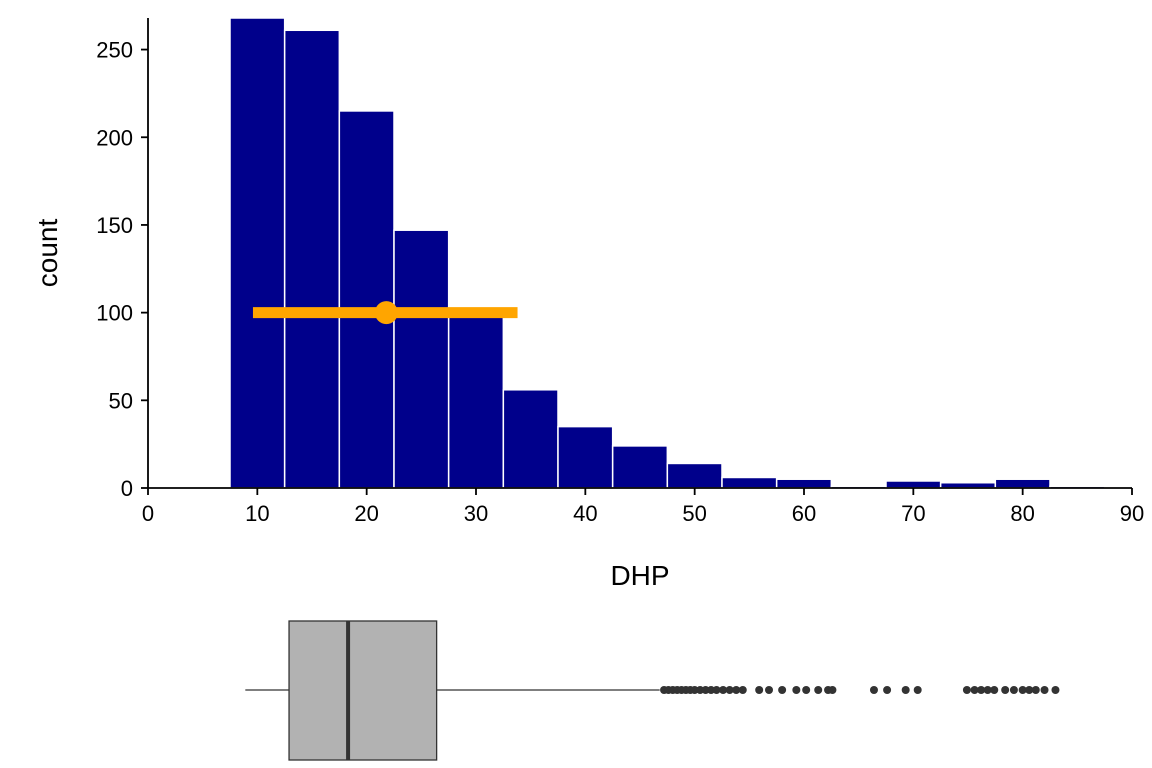  What do you see at coordinates (114, 313) in the screenshot?
I see `y-tick-label: 100` at bounding box center [114, 313].